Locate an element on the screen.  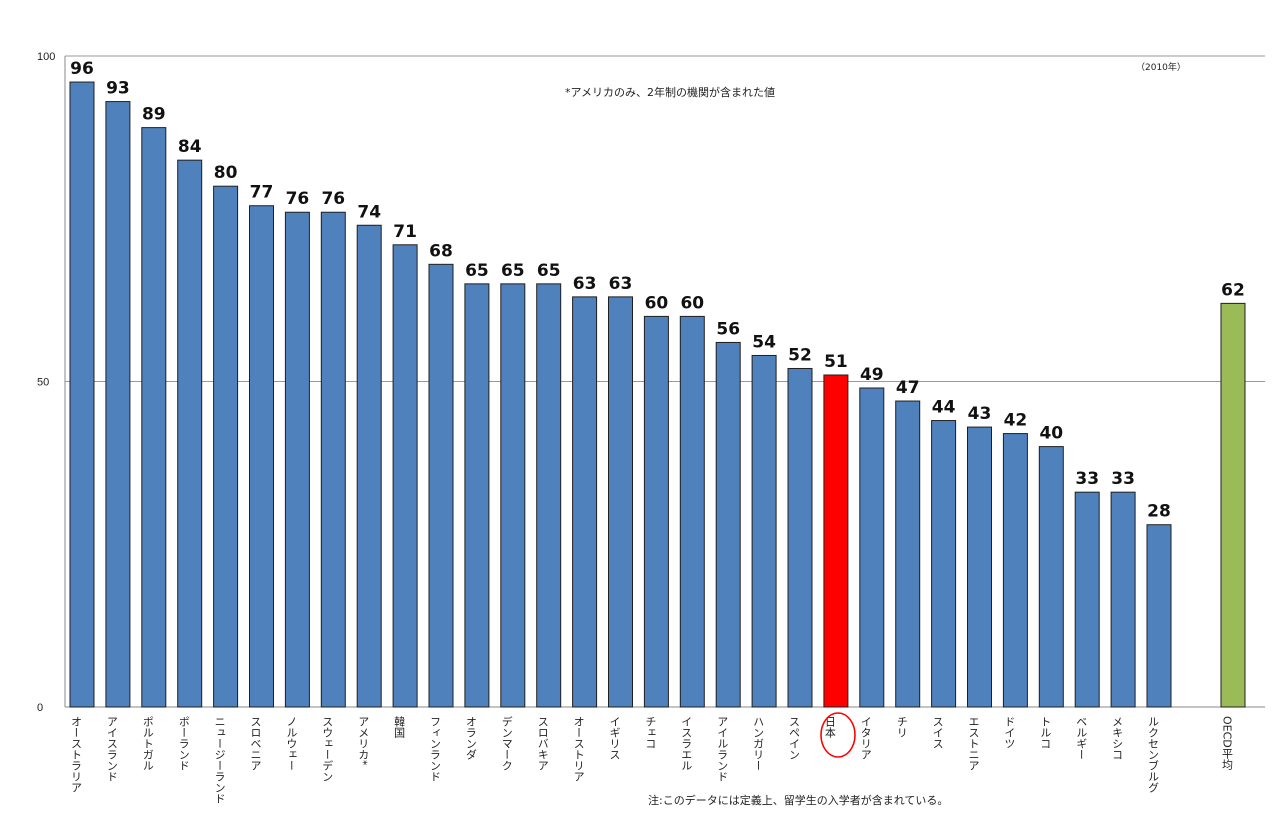
category-label: エストニア is located at coordinates (973, 743).